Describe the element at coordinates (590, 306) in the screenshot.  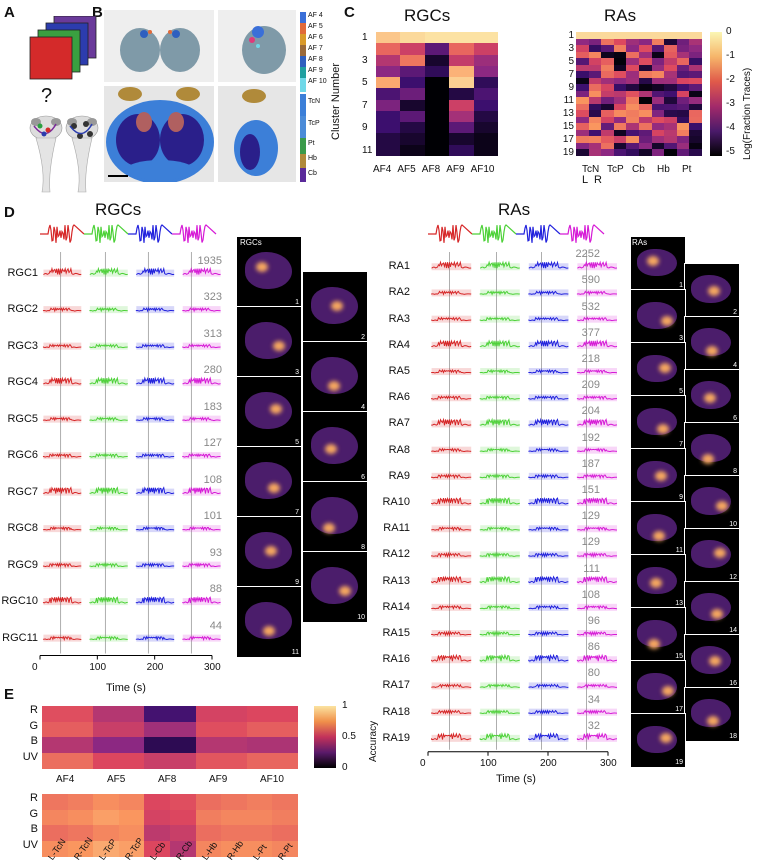
I see `ra-count: 532` at that location.